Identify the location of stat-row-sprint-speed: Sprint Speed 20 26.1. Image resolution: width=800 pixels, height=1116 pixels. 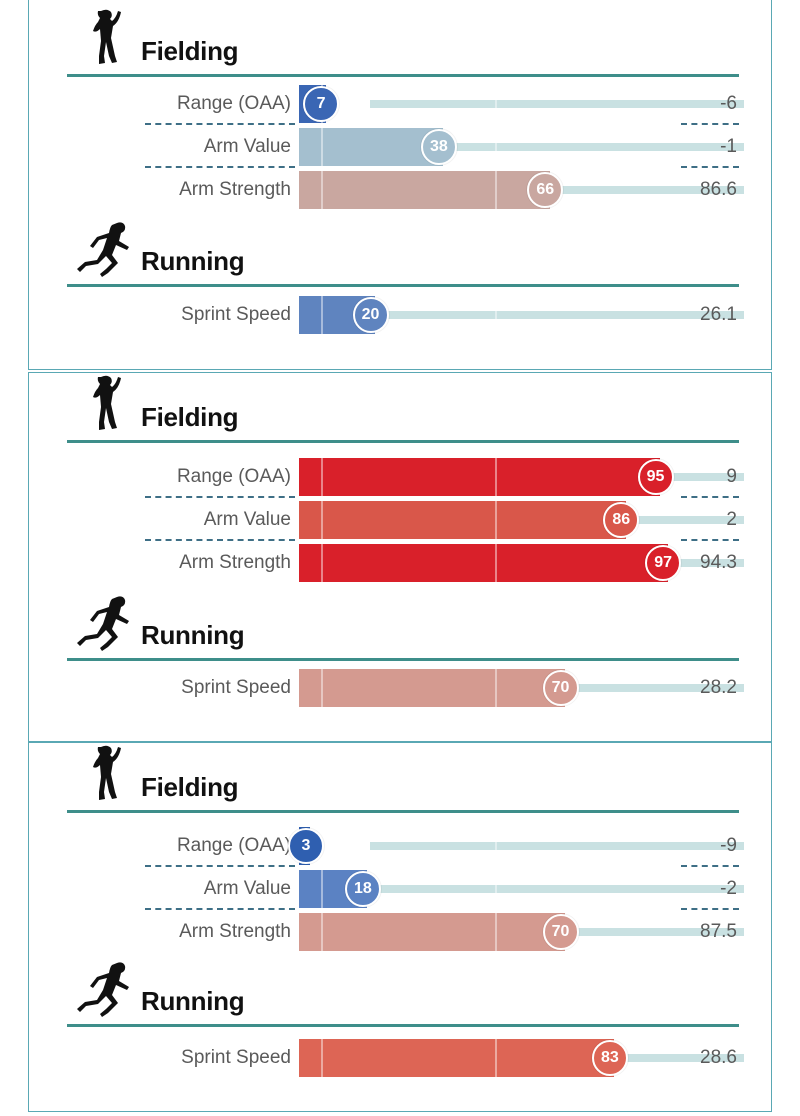
(401, 315).